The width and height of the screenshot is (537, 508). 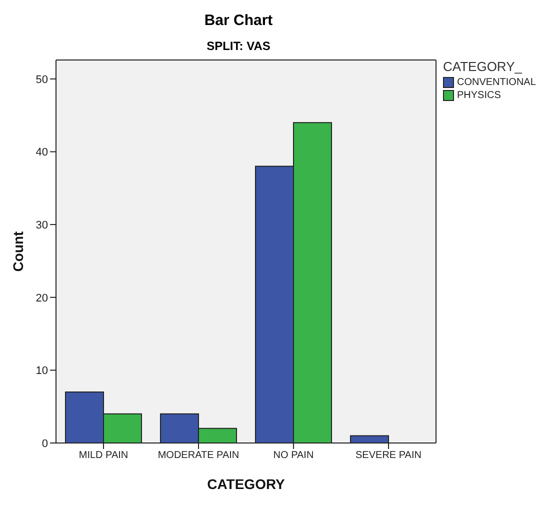 What do you see at coordinates (42, 371) in the screenshot?
I see `y-tick-label: 10` at bounding box center [42, 371].